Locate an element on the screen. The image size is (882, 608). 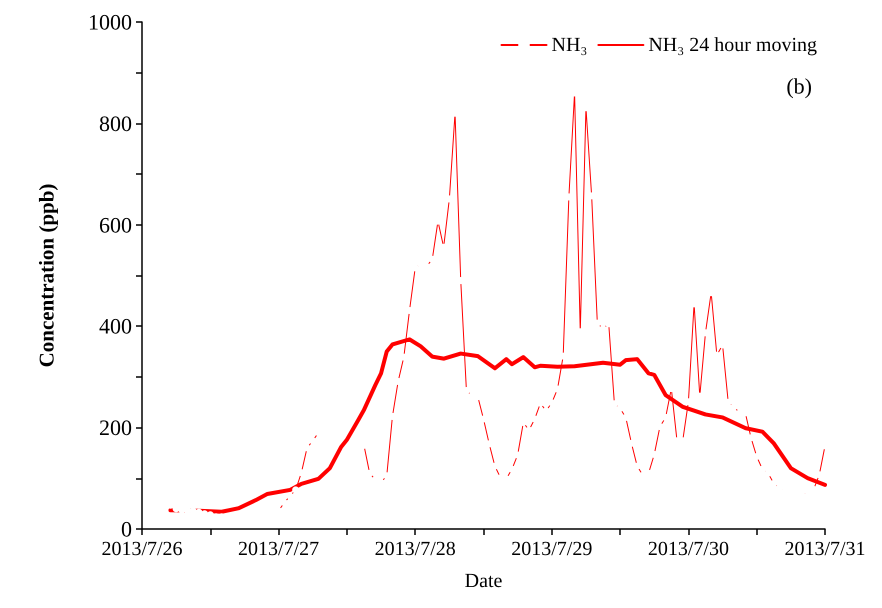
y-tick-label: 200 is located at coordinates (115, 427).